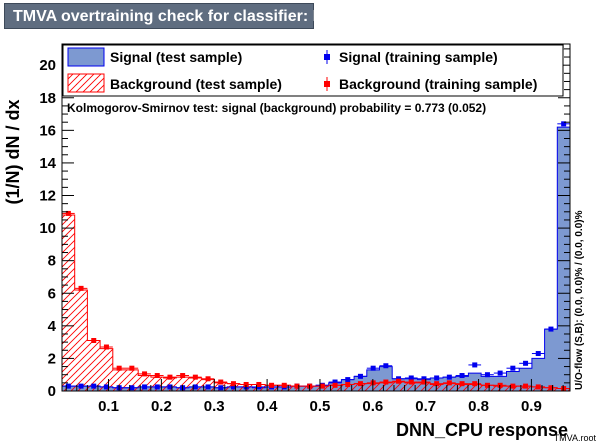 This screenshot has width=598, height=444. I want to click on legend-label-signal-train: Signal (training sample), so click(418, 57).